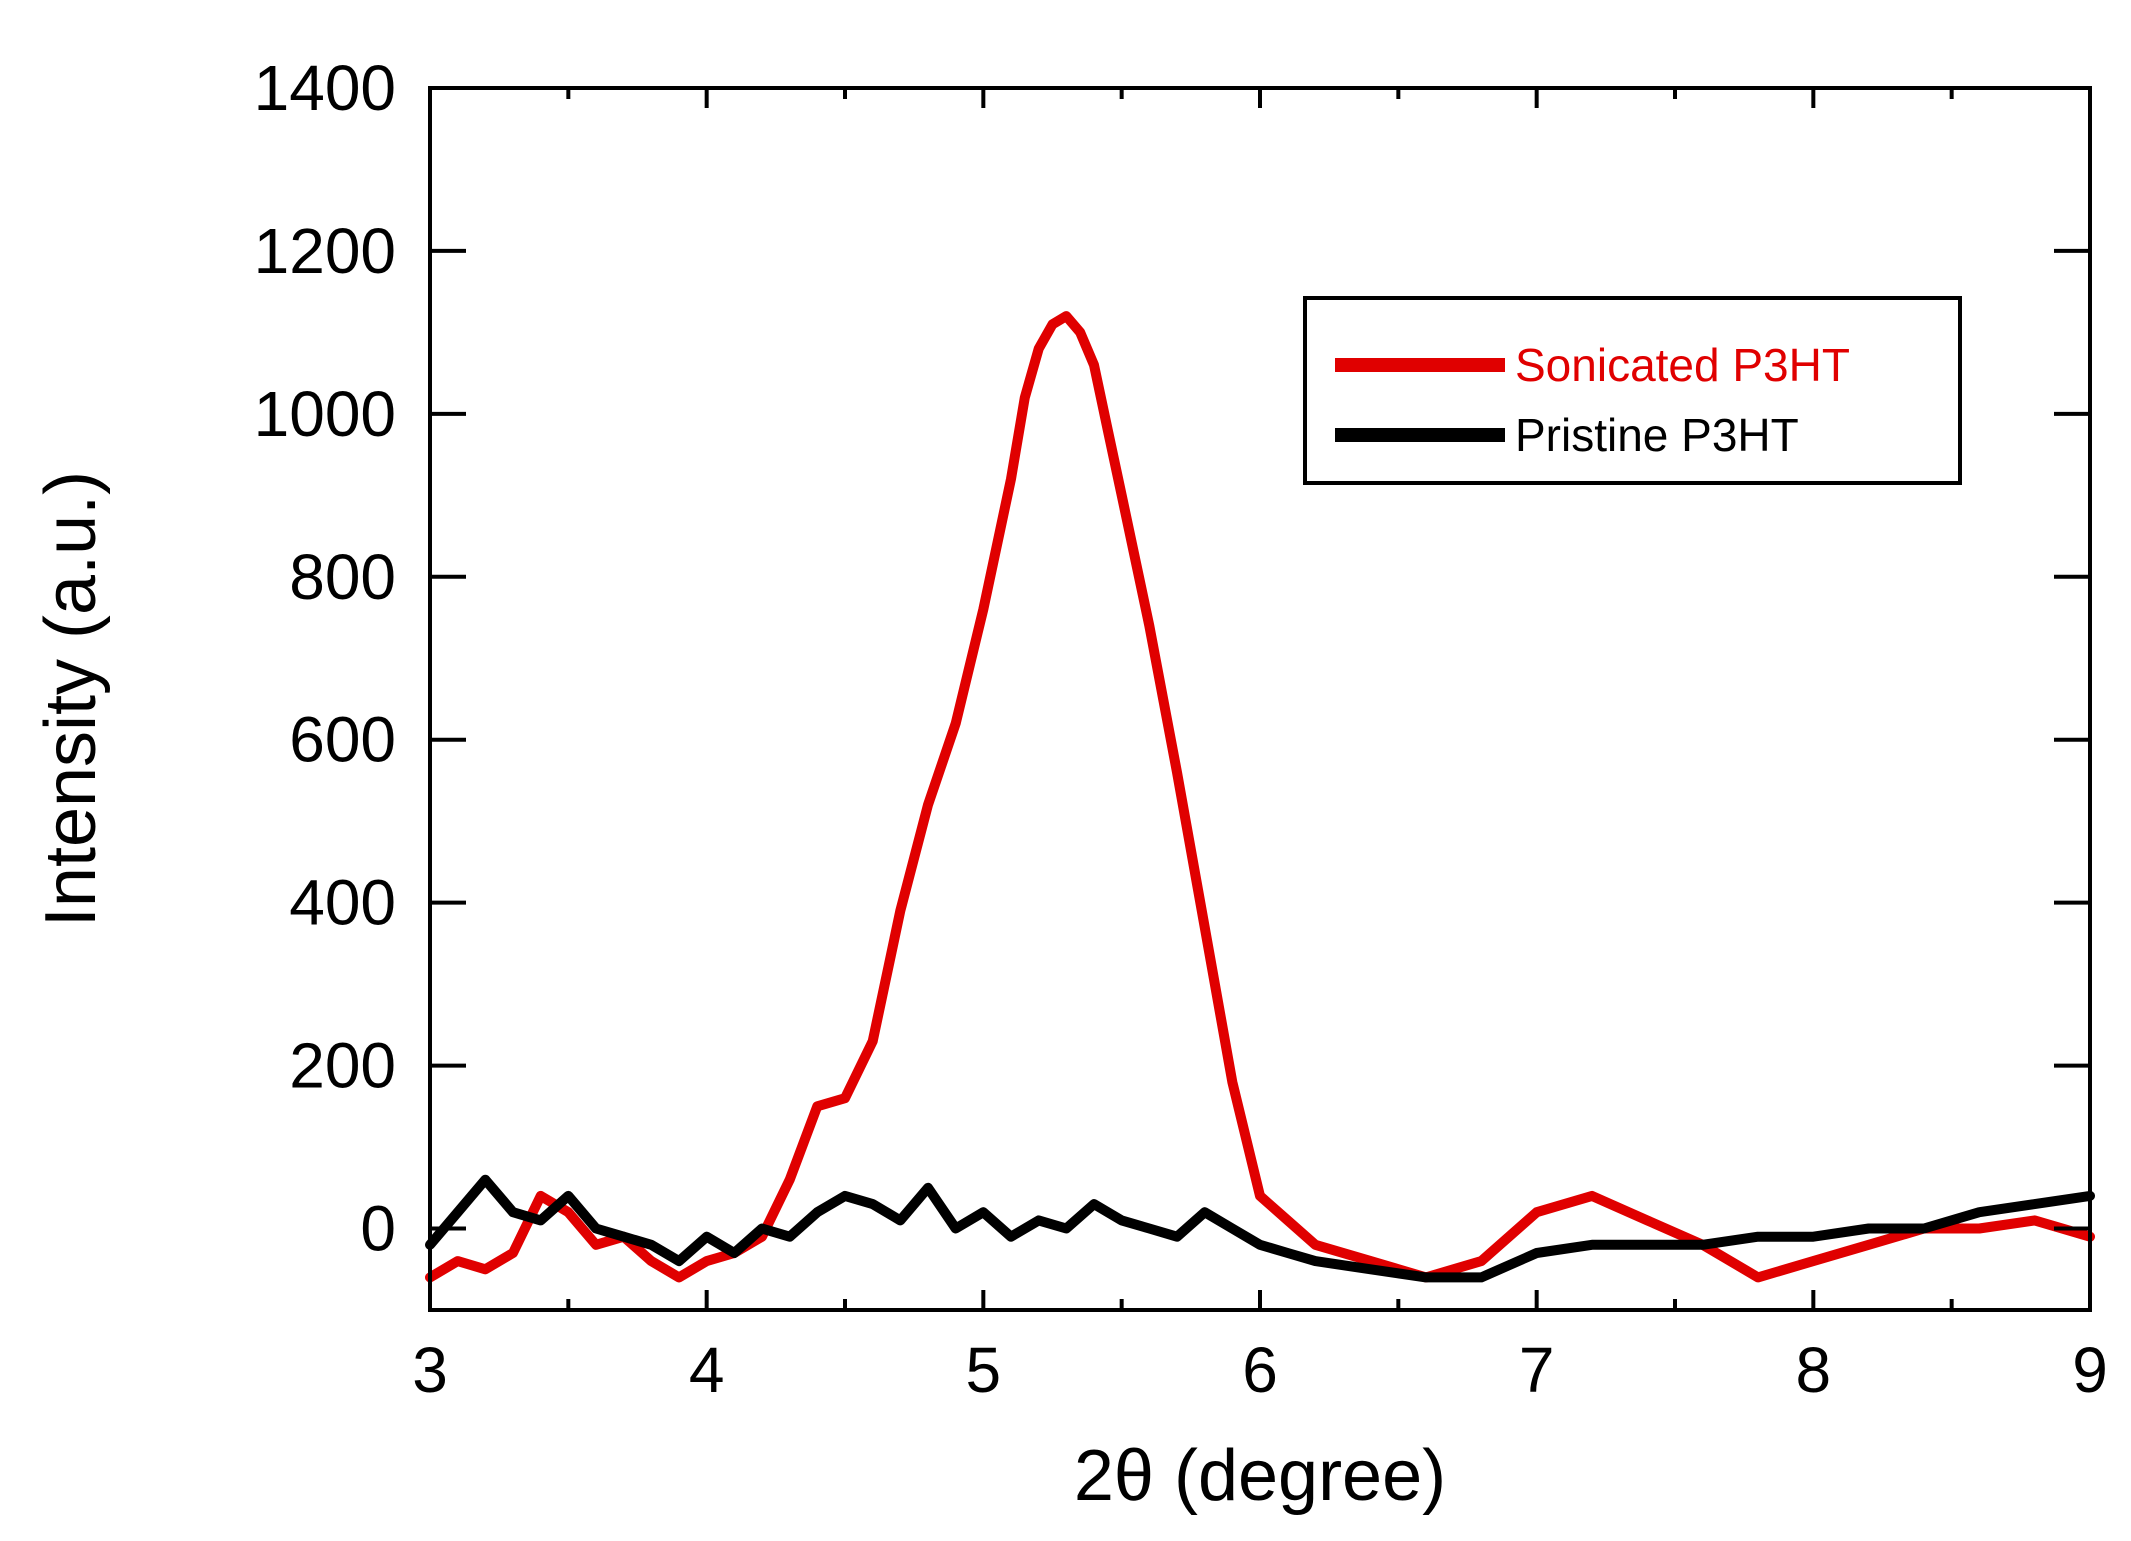  What do you see at coordinates (342, 903) in the screenshot?
I see `y-tick-label: 400` at bounding box center [342, 903].